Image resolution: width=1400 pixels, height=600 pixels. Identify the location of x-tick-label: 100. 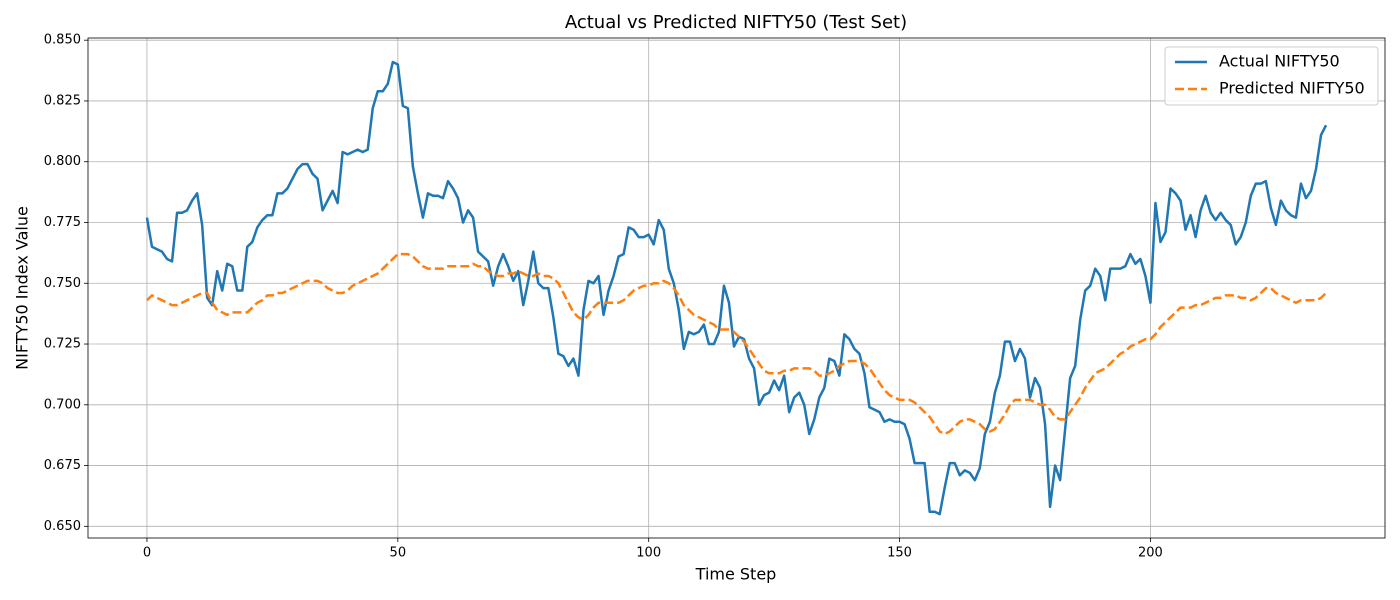
(648, 553).